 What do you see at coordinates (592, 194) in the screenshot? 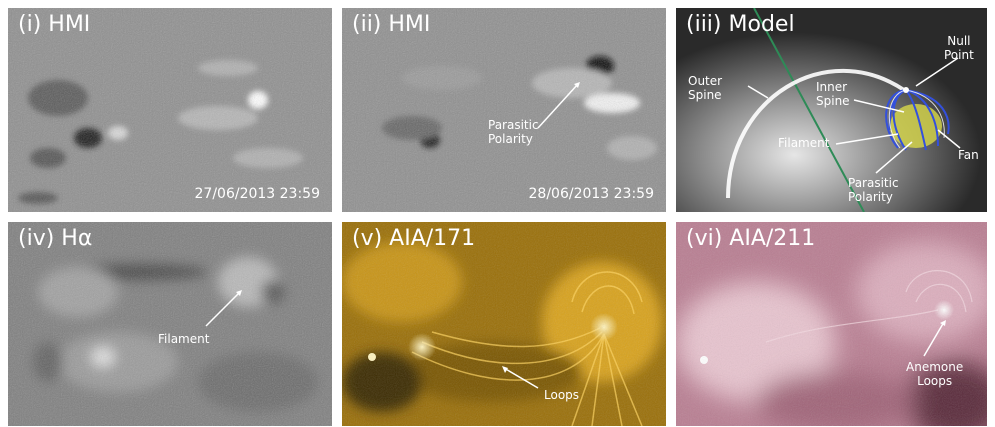
I see `timestamp: 28/06/2013 23:59` at bounding box center [592, 194].